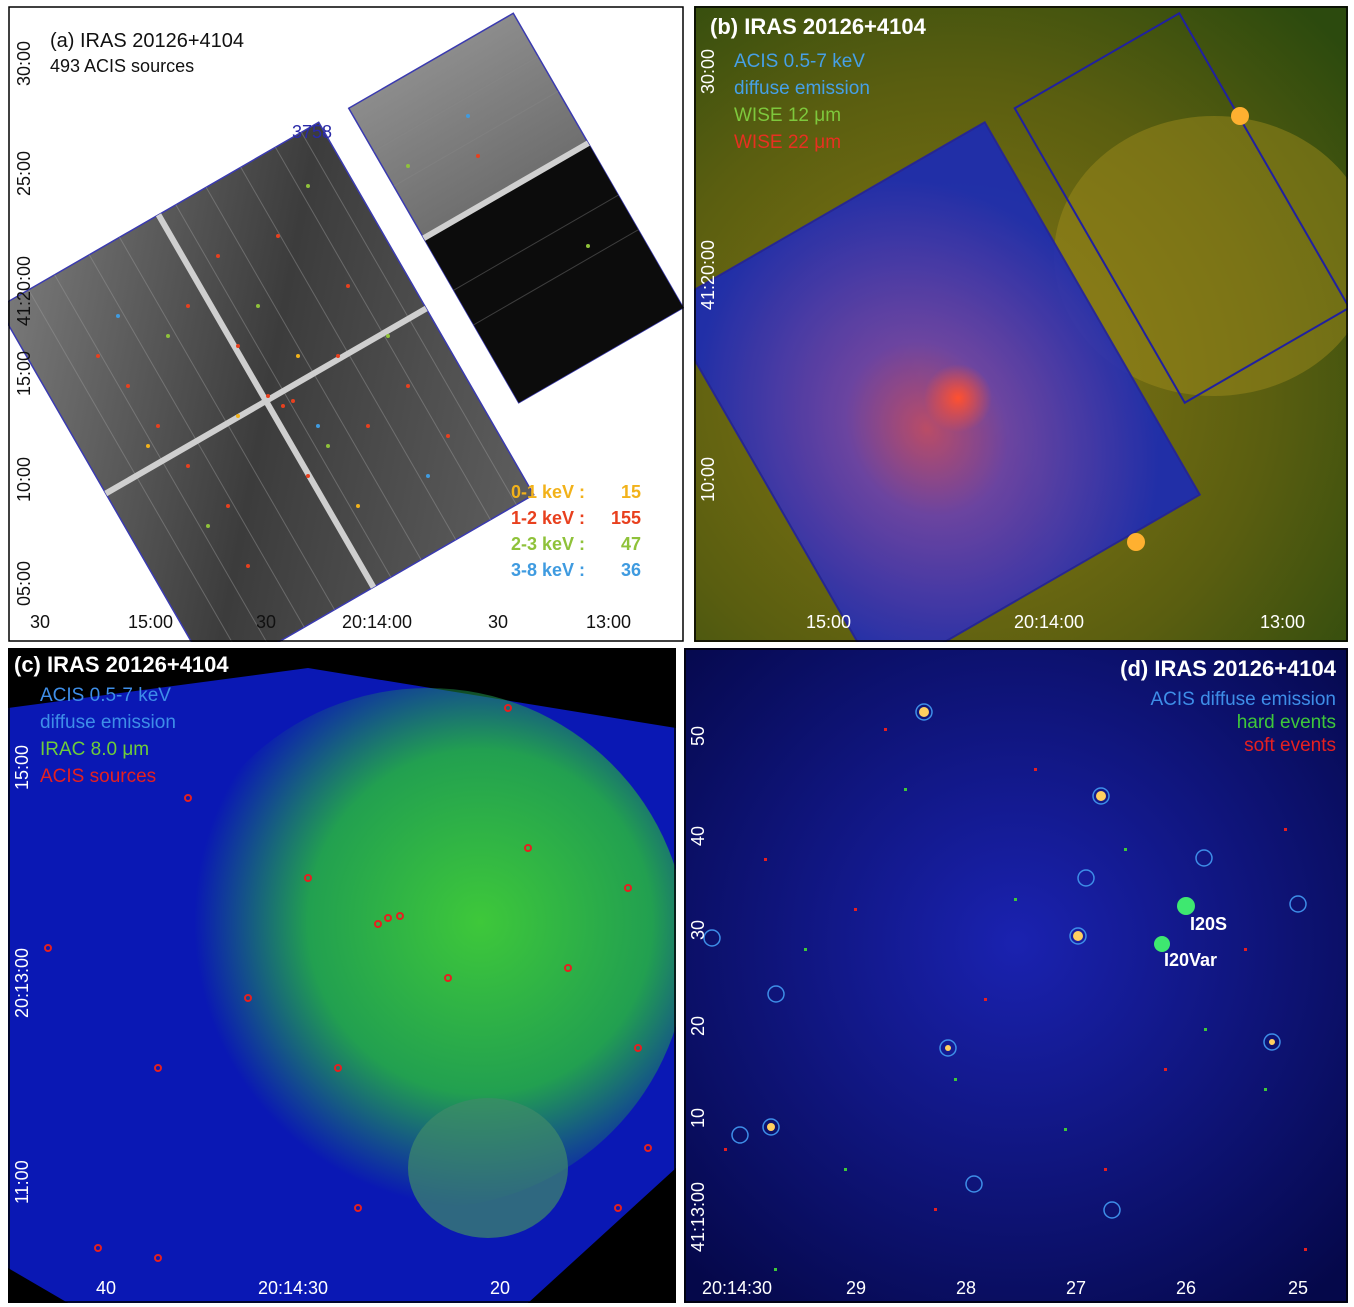  Describe the element at coordinates (22, 1182) in the screenshot. I see `y-tick: 11:00` at that location.